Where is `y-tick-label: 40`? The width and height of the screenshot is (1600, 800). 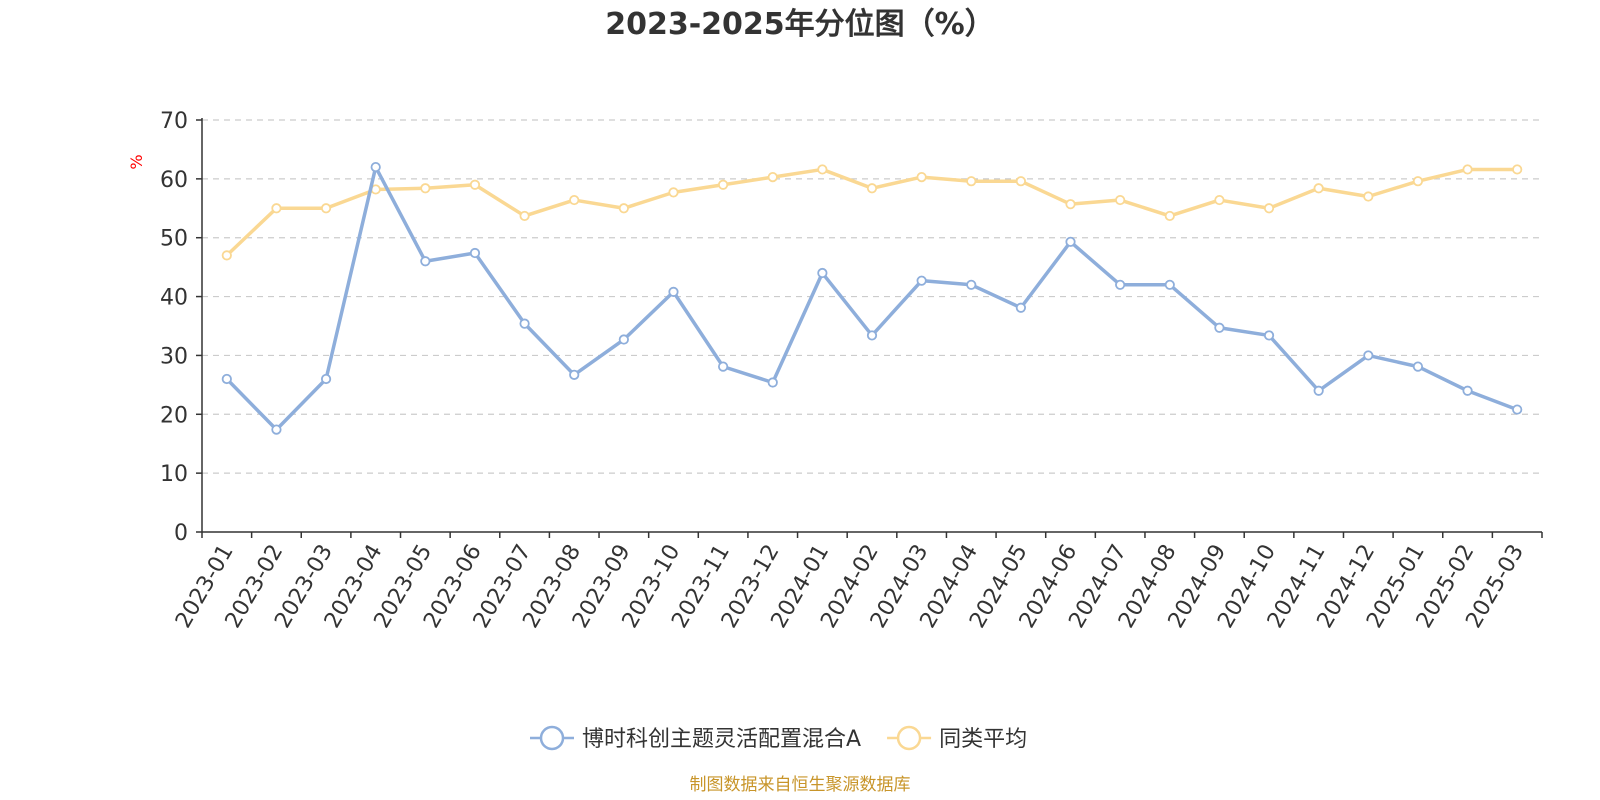
y-tick-label: 40 is located at coordinates (174, 298).